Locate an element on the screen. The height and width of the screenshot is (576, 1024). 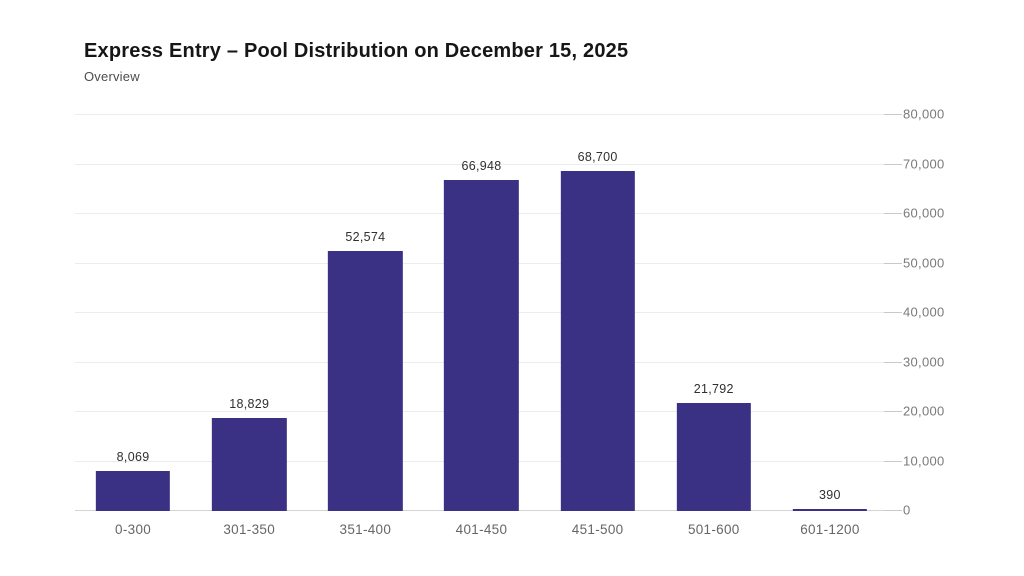
gridline: 70,000 is located at coordinates (509, 163).